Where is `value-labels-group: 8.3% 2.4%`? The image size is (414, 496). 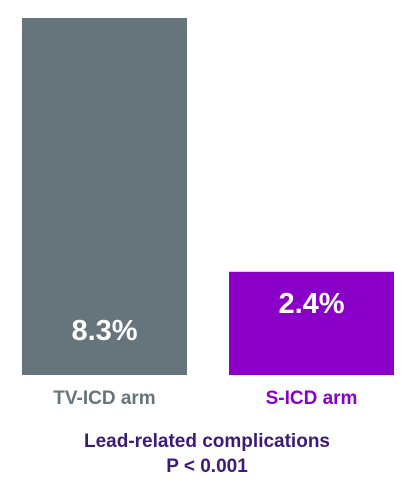
value-labels-group: 8.3% 2.4% is located at coordinates (207, 317).